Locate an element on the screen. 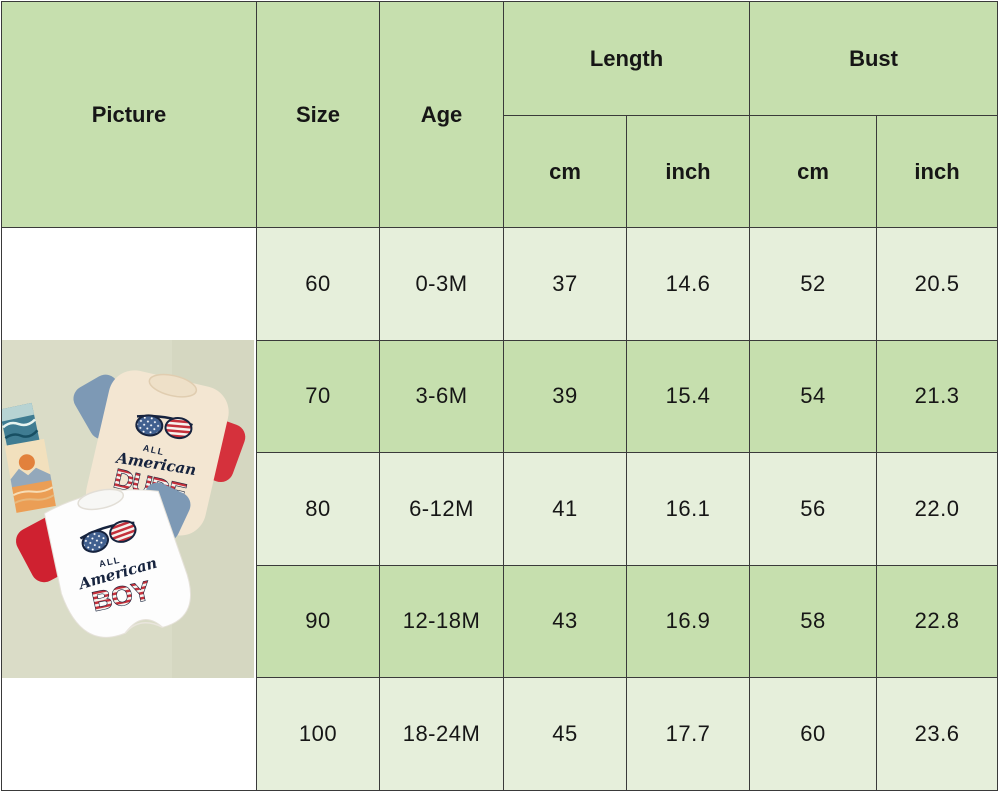 The image size is (1000, 798). header-length-cm: cm is located at coordinates (565, 171).